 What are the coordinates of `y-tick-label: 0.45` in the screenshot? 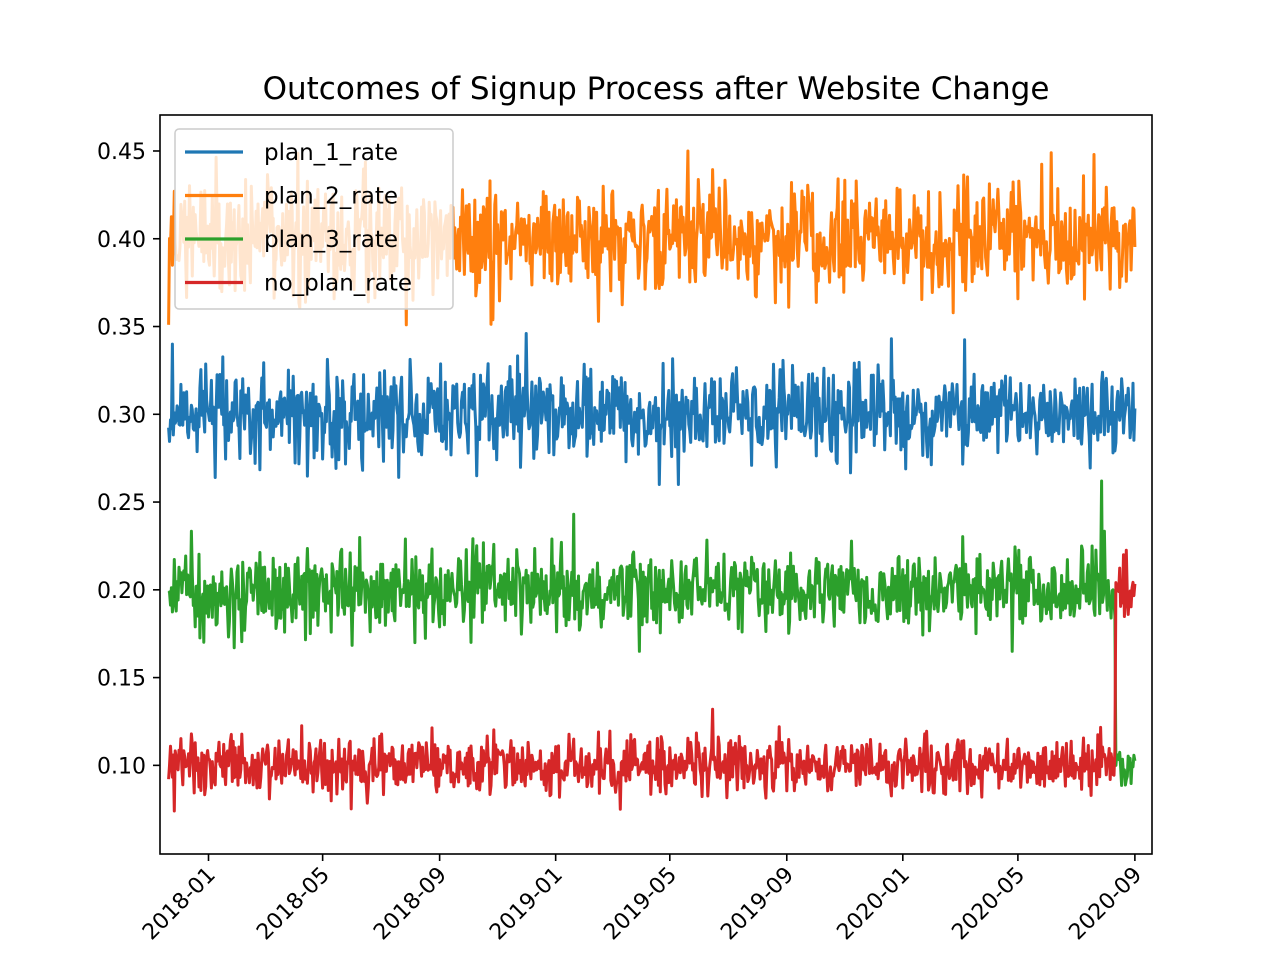 It's located at (121, 152).